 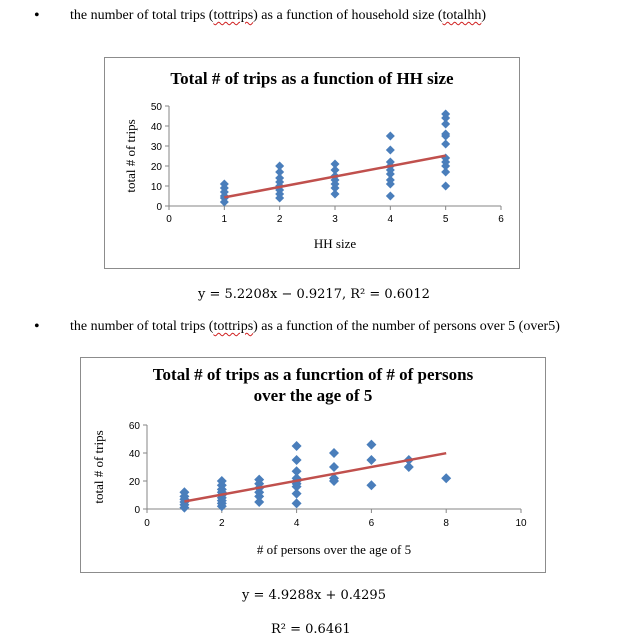 I want to click on equation-chart-2: y = 4.9288x + 0.4295, so click(x=314, y=595).